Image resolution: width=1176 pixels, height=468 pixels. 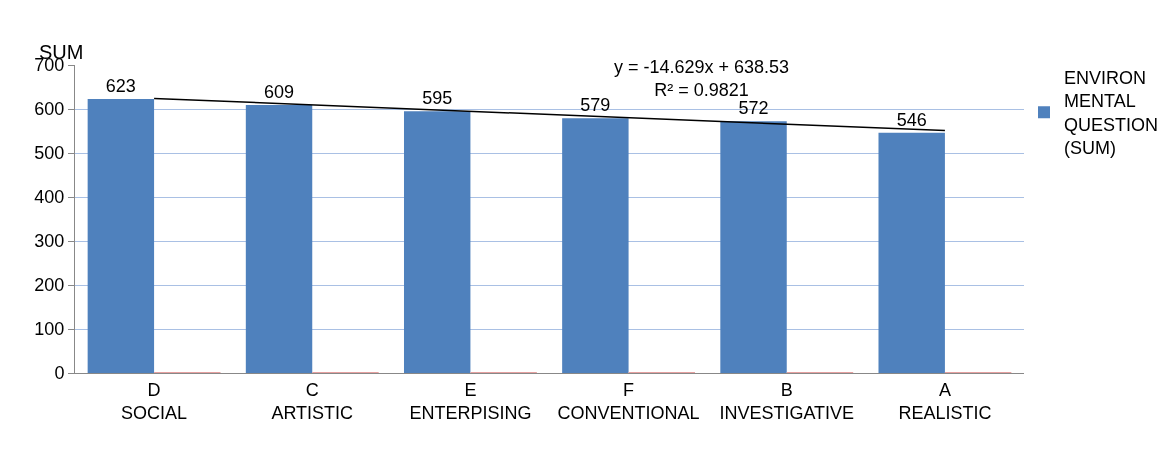 I want to click on y-tick-label: 0, so click(x=59, y=373).